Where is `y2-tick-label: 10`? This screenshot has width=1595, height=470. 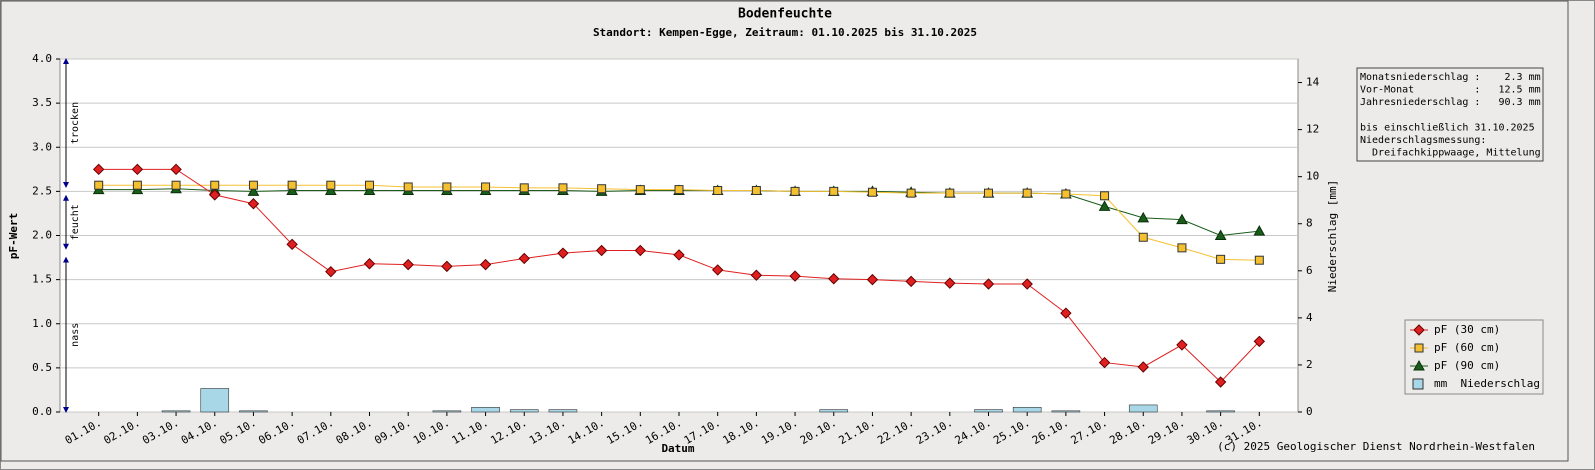
y2-tick-label: 10 is located at coordinates (1312, 176).